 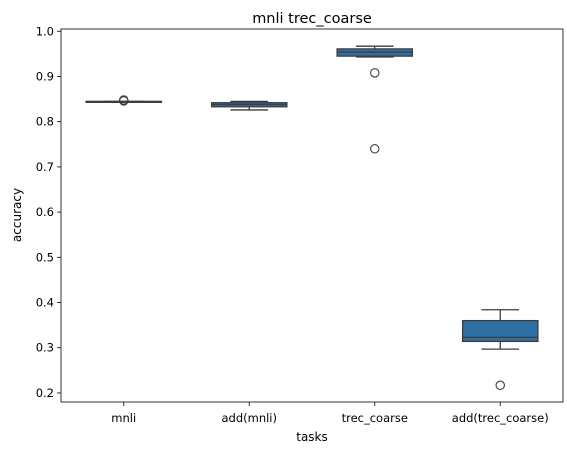 What do you see at coordinates (45, 257) in the screenshot?
I see `y-tick-label: 0.5` at bounding box center [45, 257].